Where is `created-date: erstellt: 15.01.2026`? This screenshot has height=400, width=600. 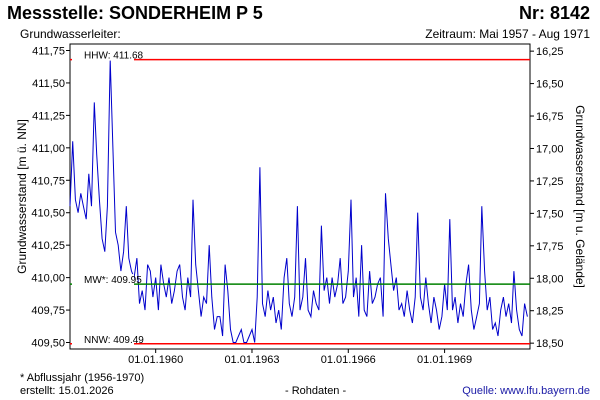
created-date: erstellt: 15.01.2026 is located at coordinates (67, 391).